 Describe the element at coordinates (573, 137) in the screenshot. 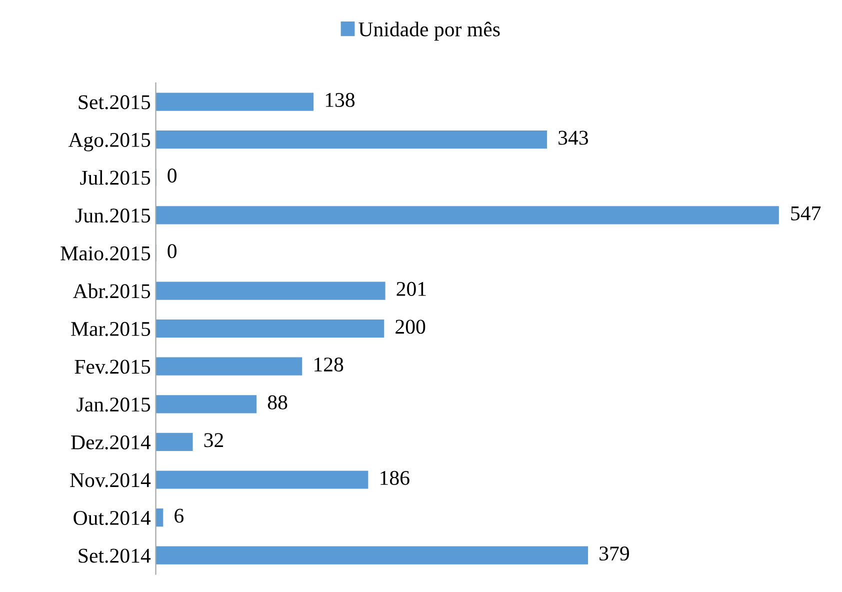

I see `data-label: 343` at that location.